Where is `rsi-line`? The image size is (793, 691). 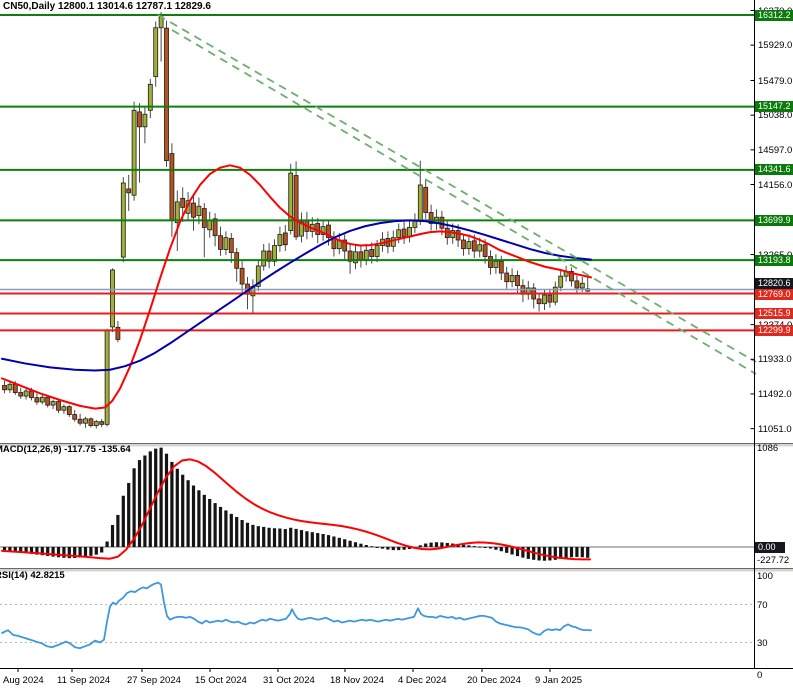 rsi-line is located at coordinates (296, 615).